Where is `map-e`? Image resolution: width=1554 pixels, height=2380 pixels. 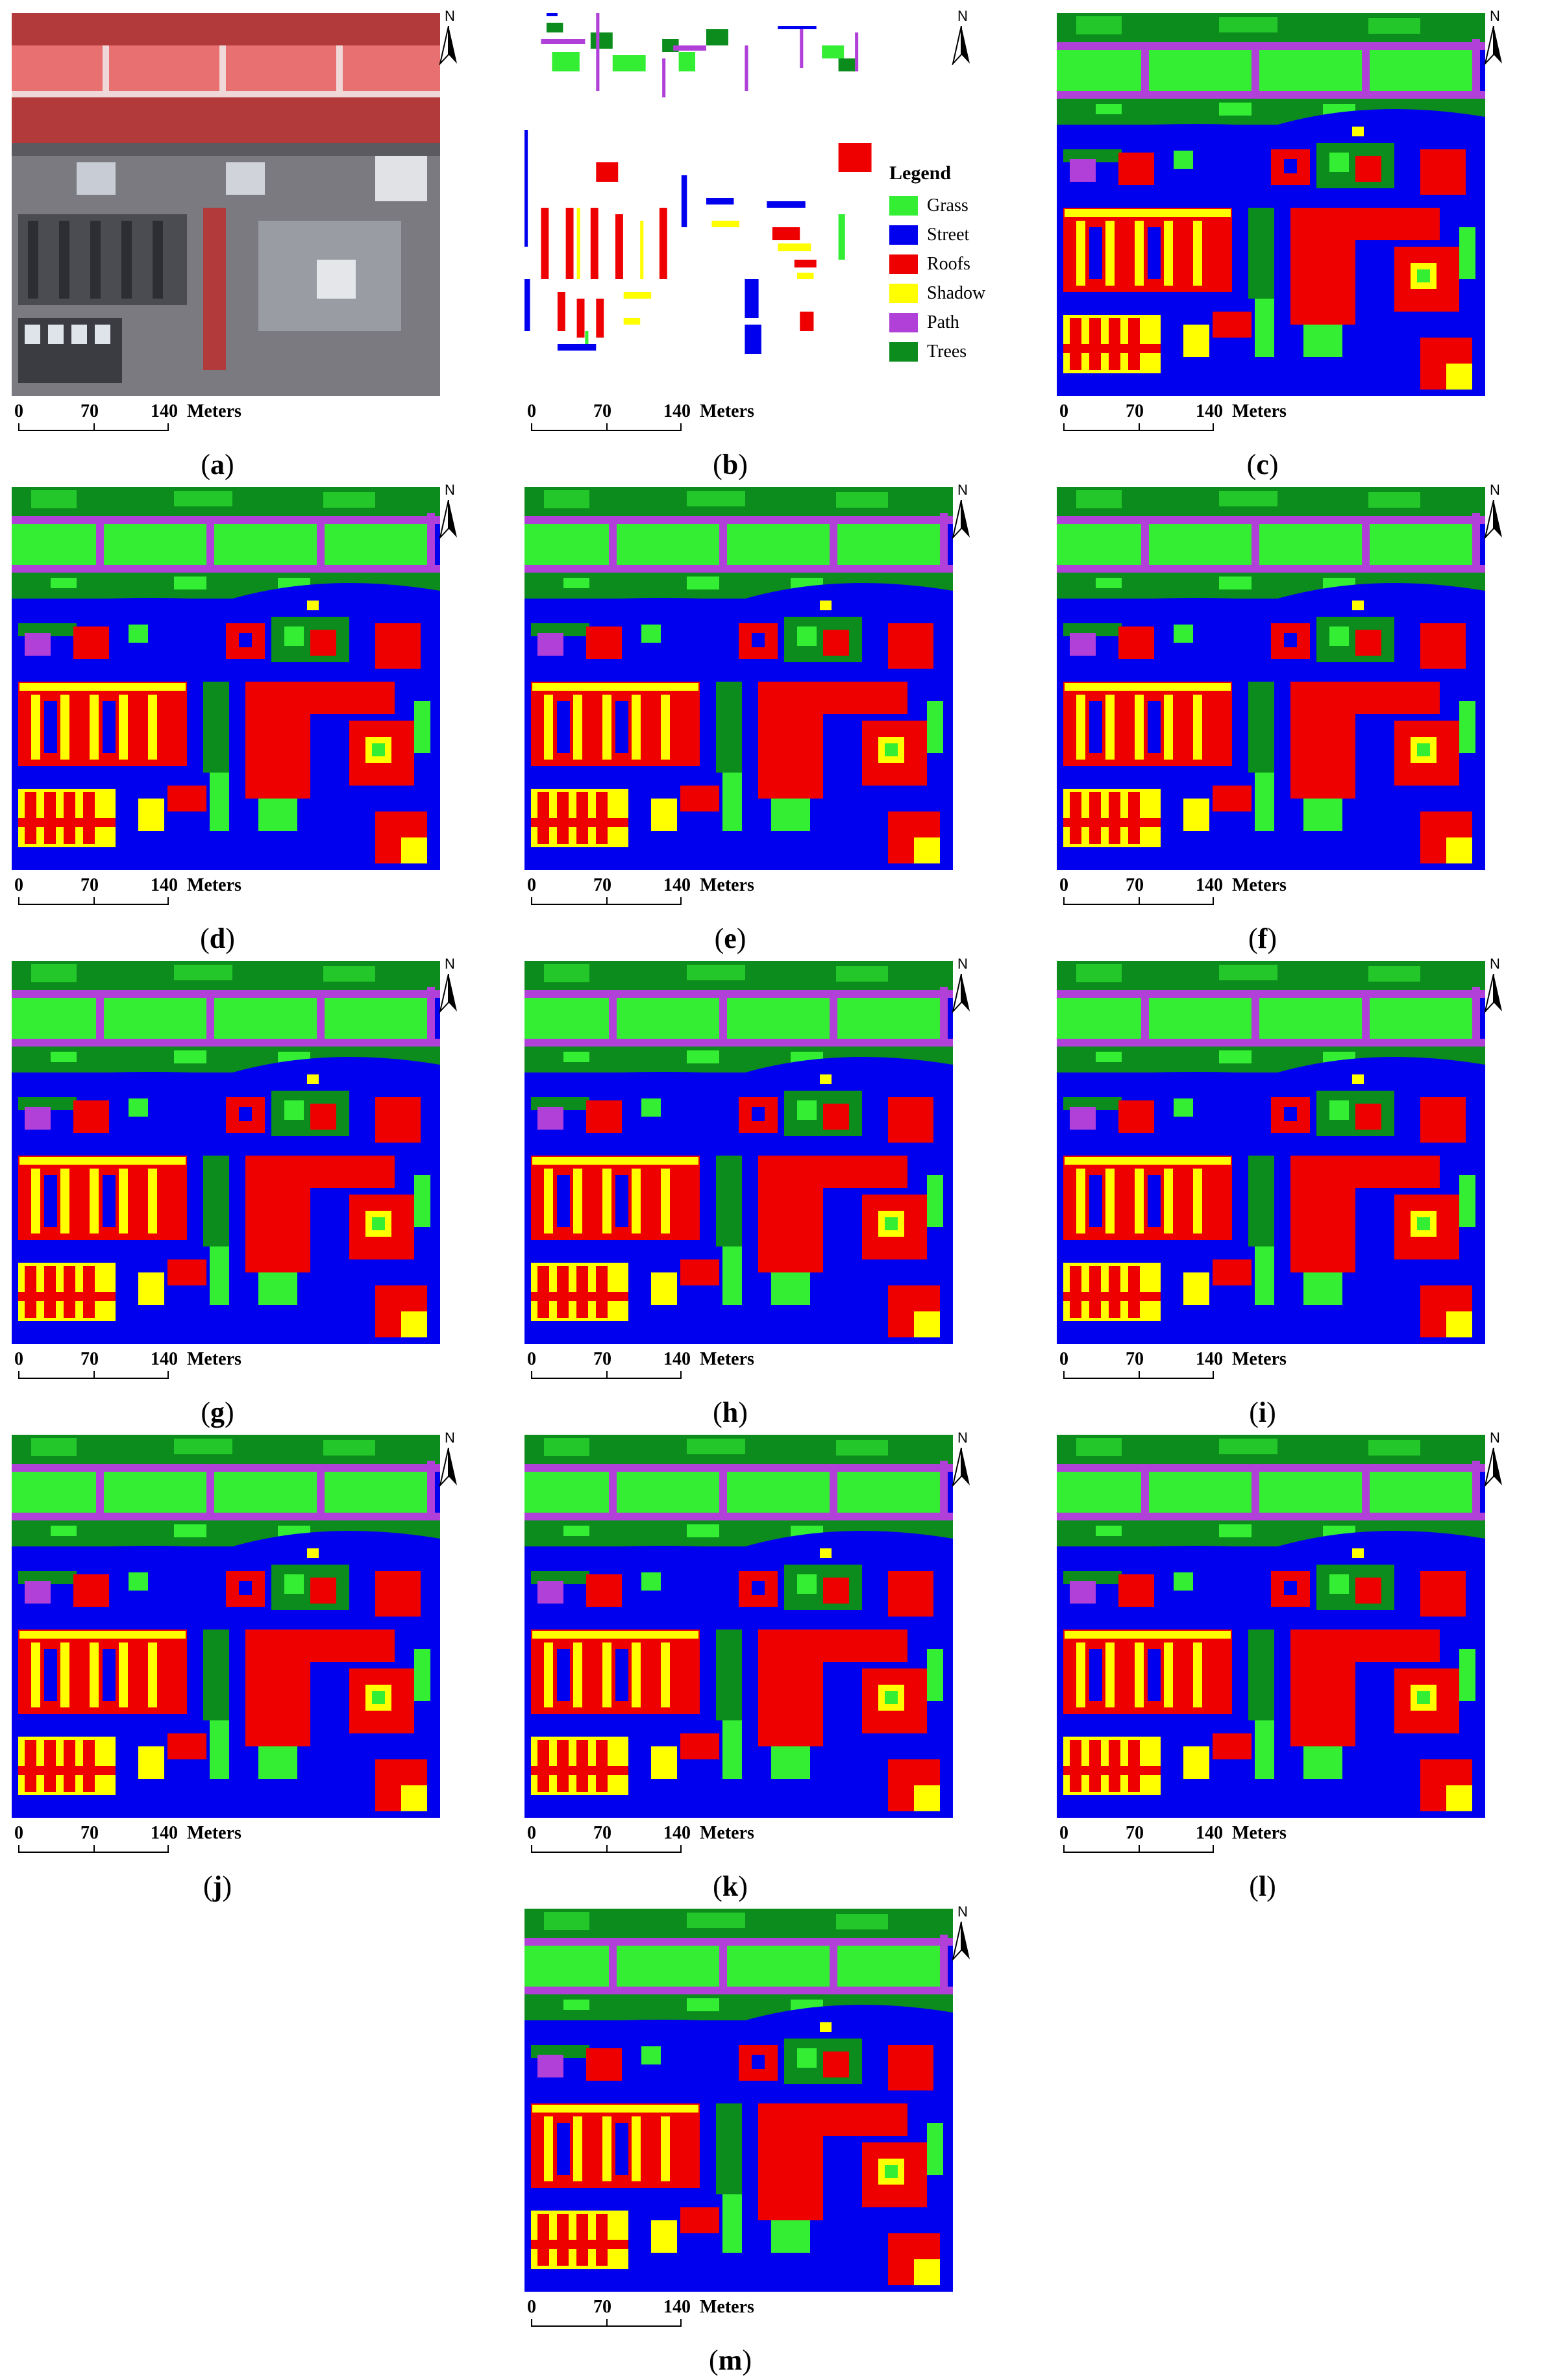 map-e is located at coordinates (738, 679).